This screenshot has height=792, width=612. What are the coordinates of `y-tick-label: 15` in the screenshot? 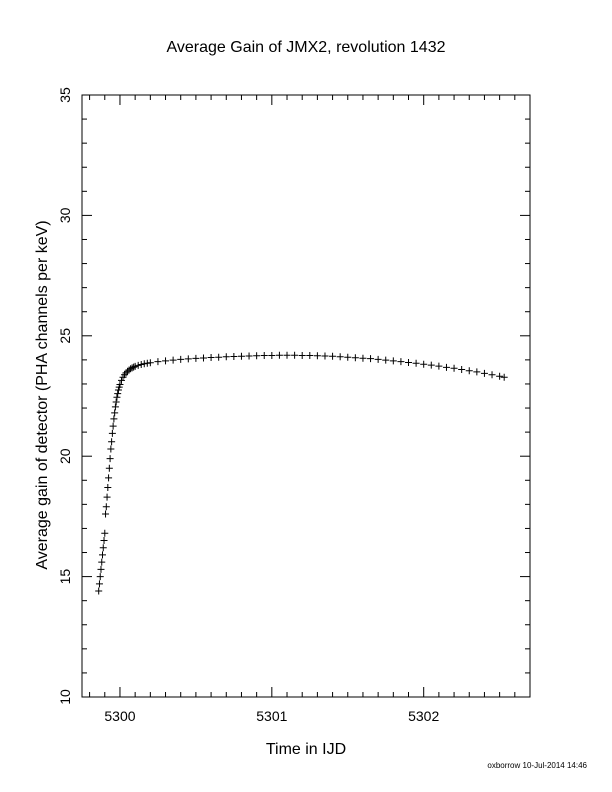 It's located at (65, 577).